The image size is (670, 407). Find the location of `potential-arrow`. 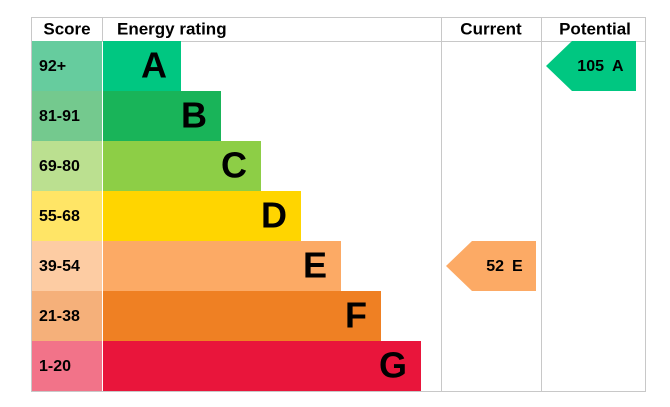

potential-arrow is located at coordinates (591, 66).